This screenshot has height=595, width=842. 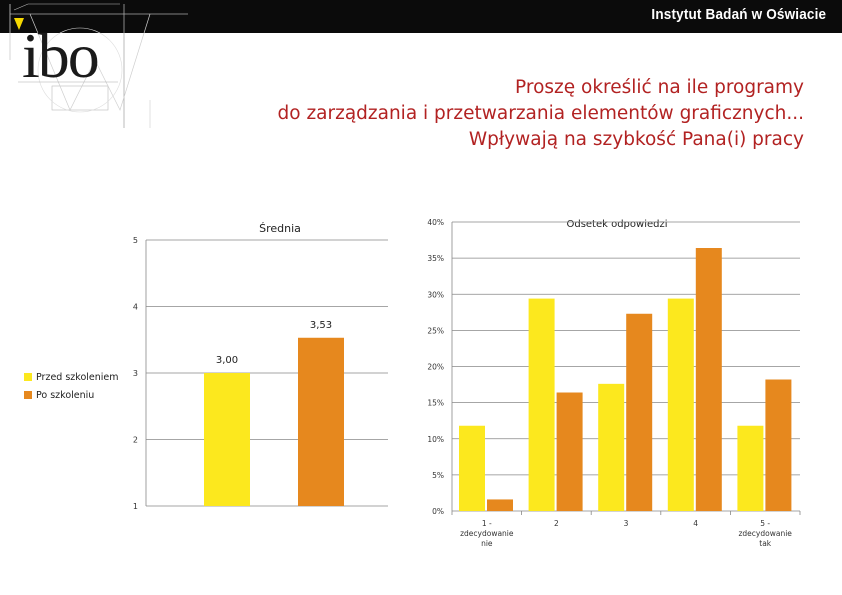 What do you see at coordinates (435, 439) in the screenshot?
I see `distribution-y-tick-label: 10%` at bounding box center [435, 439].